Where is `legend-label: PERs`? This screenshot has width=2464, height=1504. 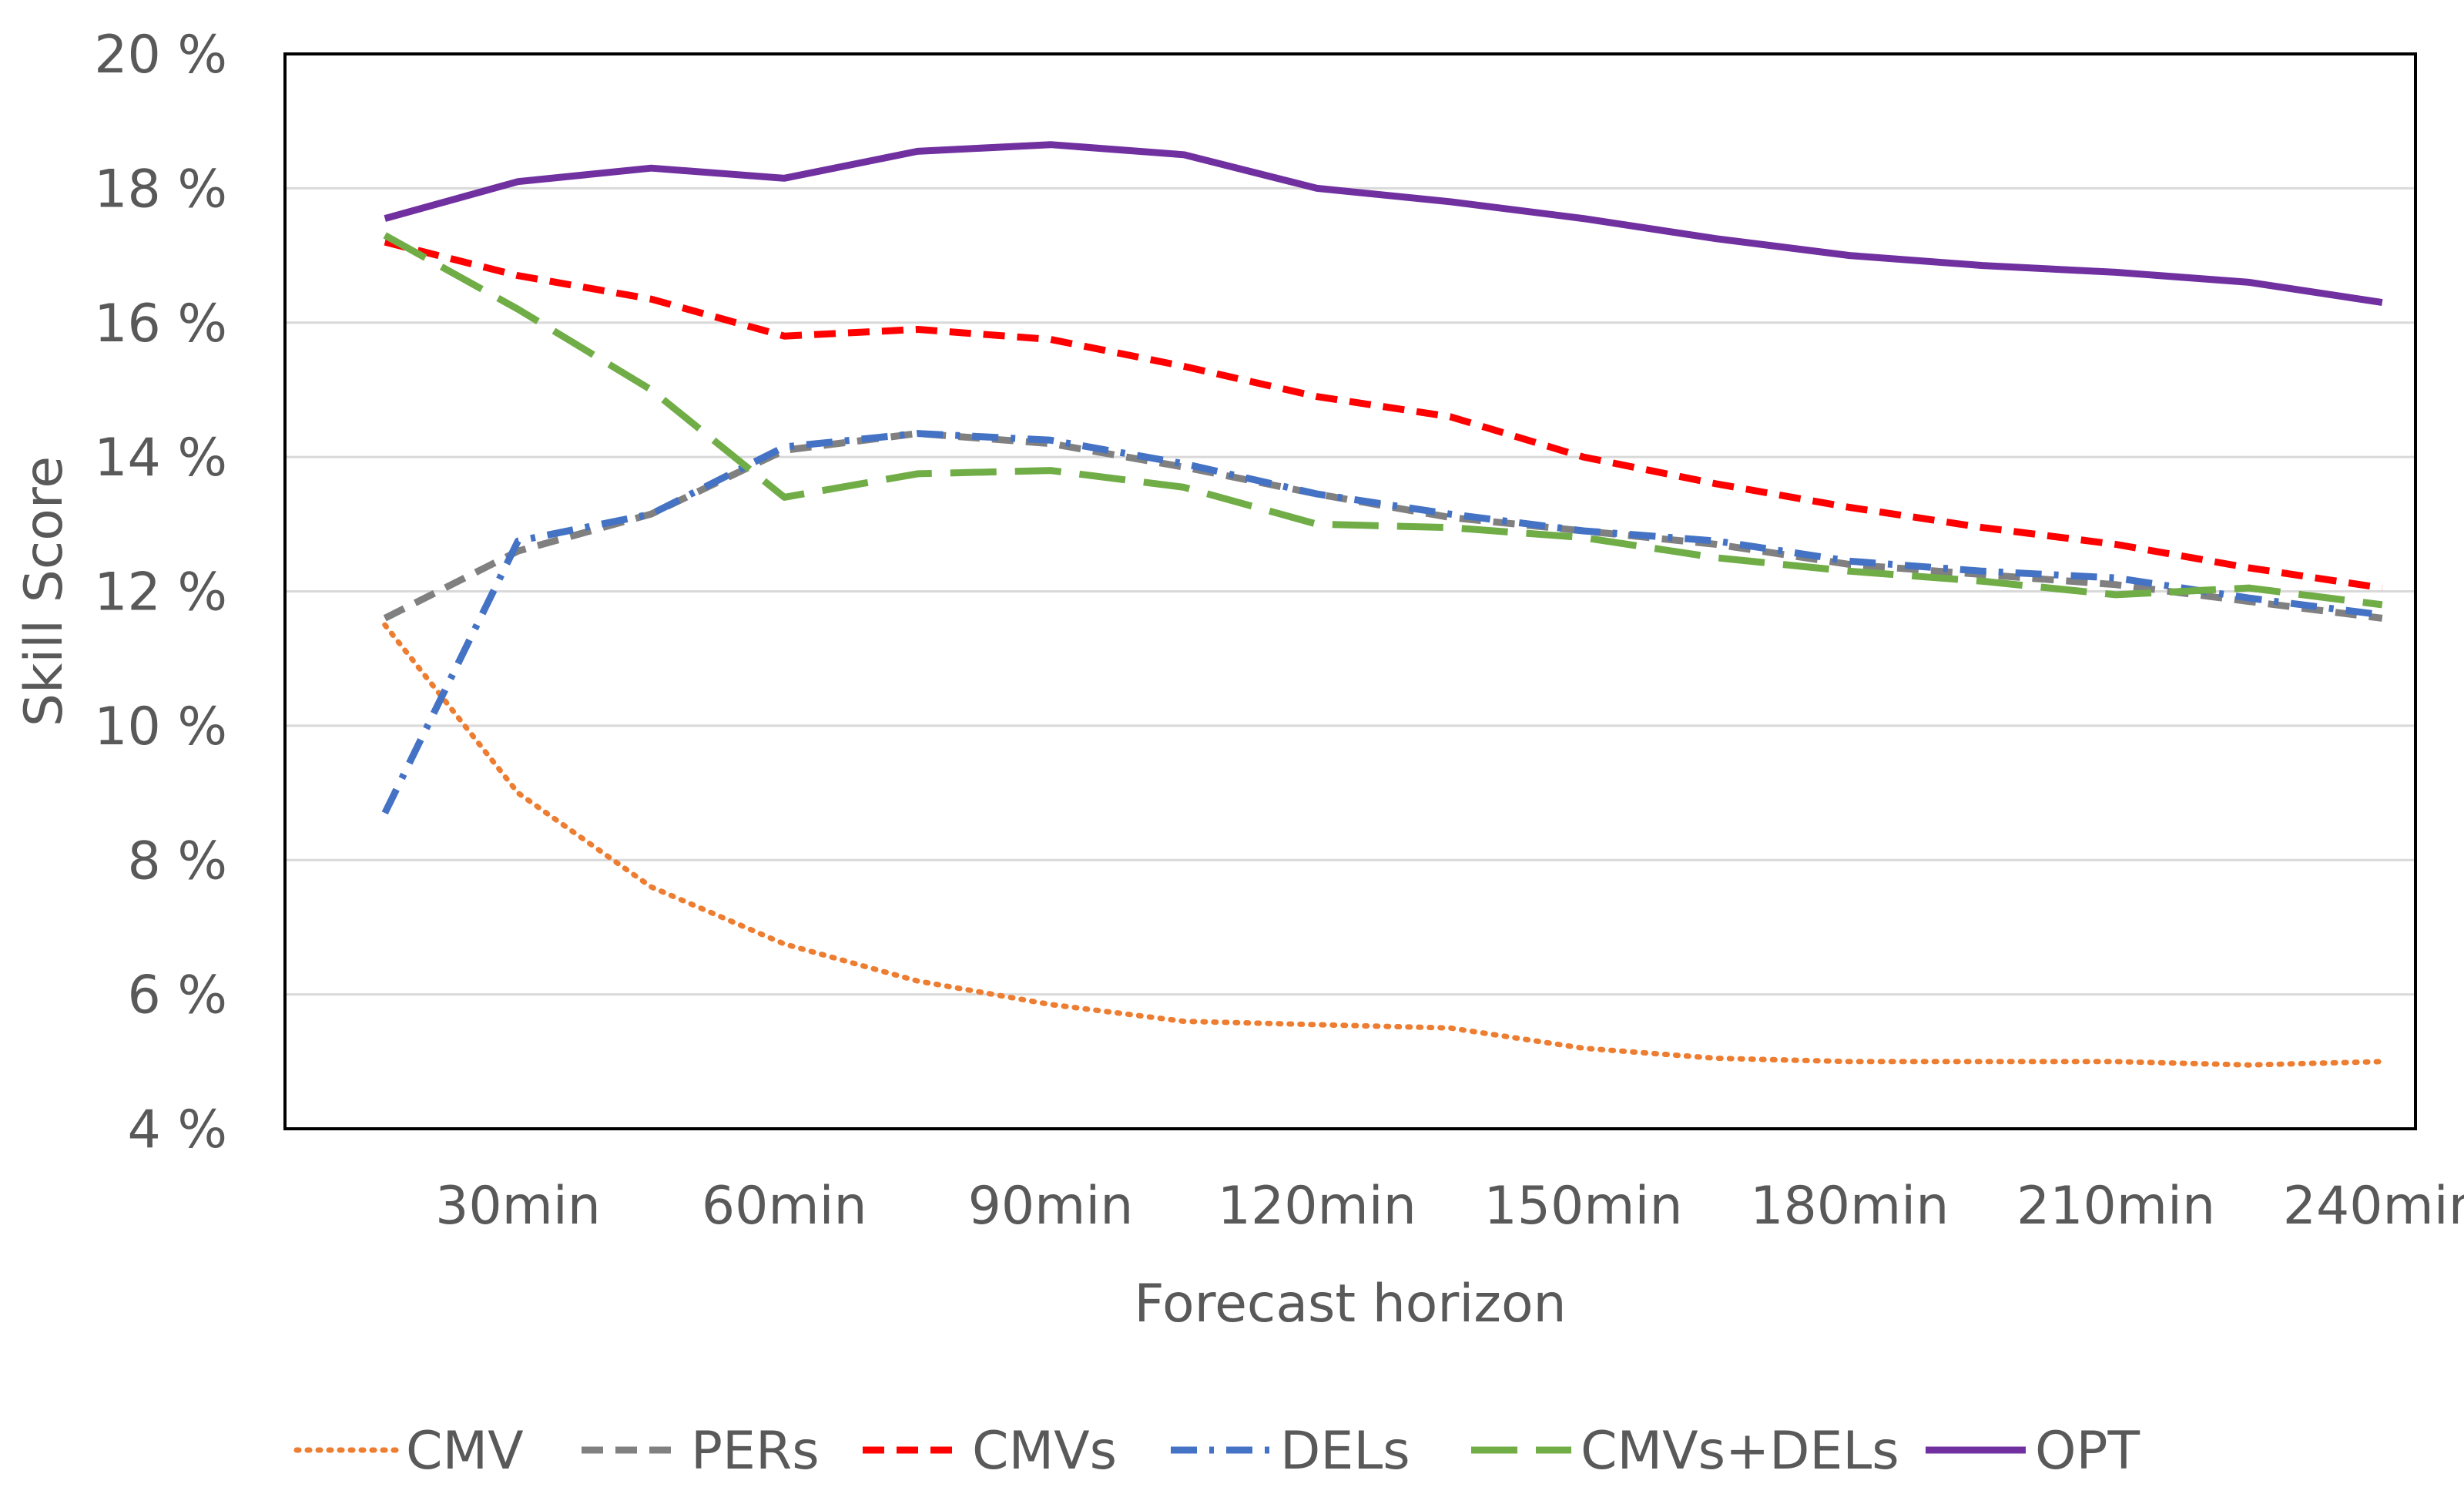 legend-label: PERs is located at coordinates (756, 1451).